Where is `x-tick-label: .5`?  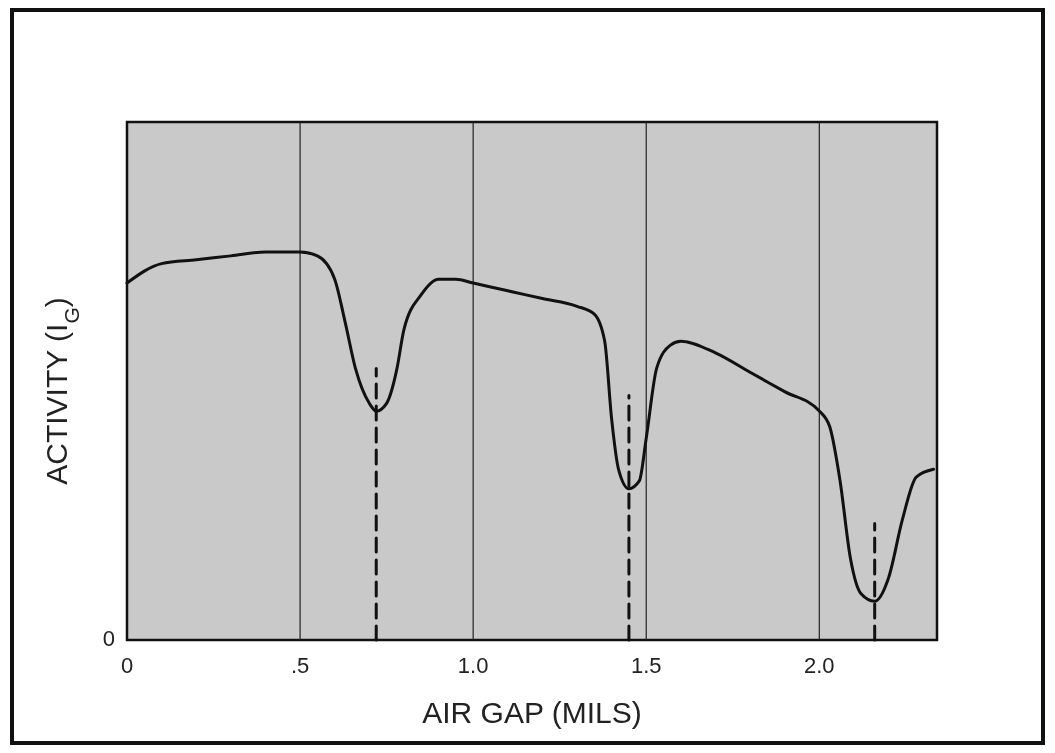 x-tick-label: .5 is located at coordinates (300, 665).